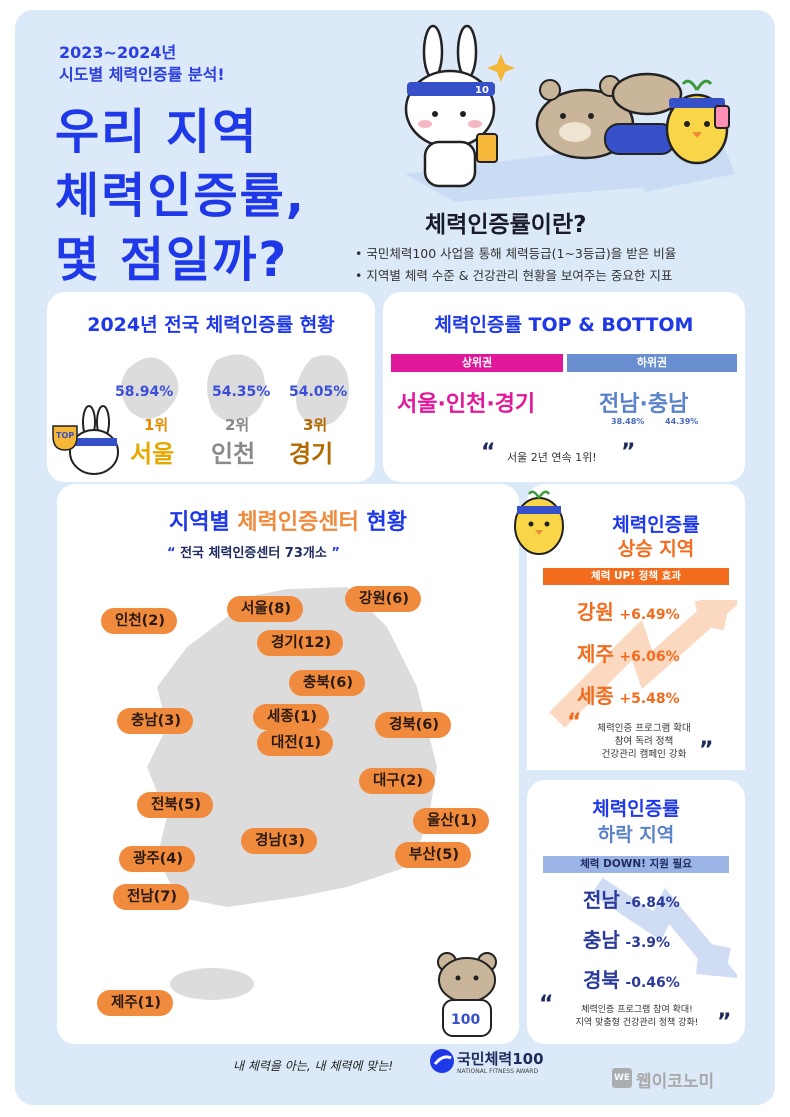 Image resolution: width=790 pixels, height=1117 pixels. I want to click on rise-row-3: 세종 +5.48%, so click(628, 696).